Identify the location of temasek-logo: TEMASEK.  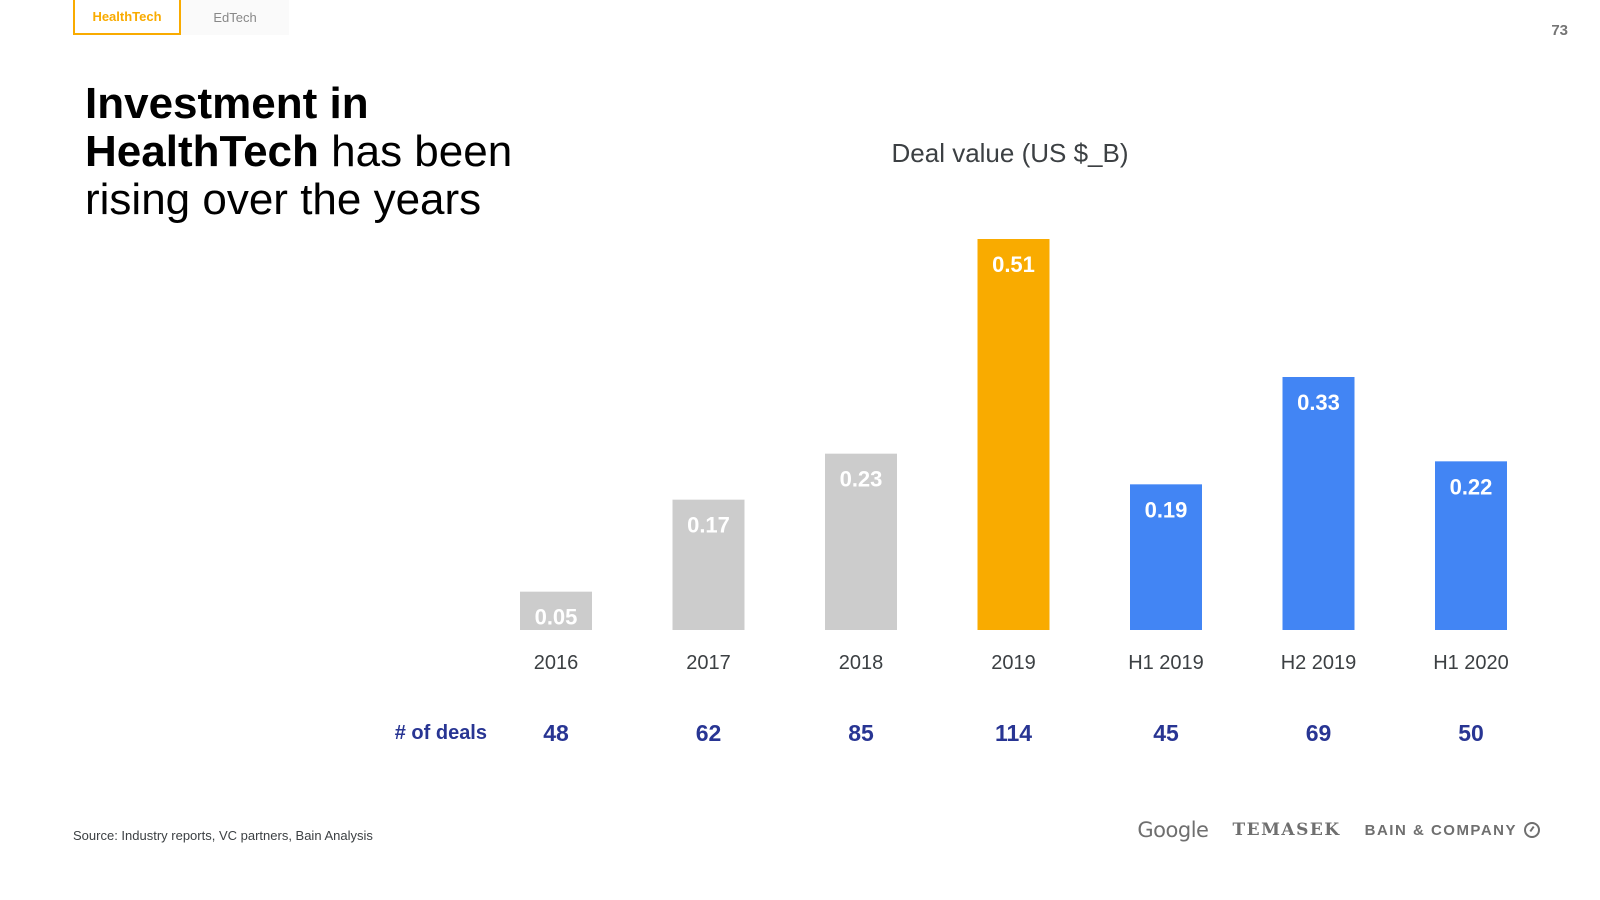
(1286, 830).